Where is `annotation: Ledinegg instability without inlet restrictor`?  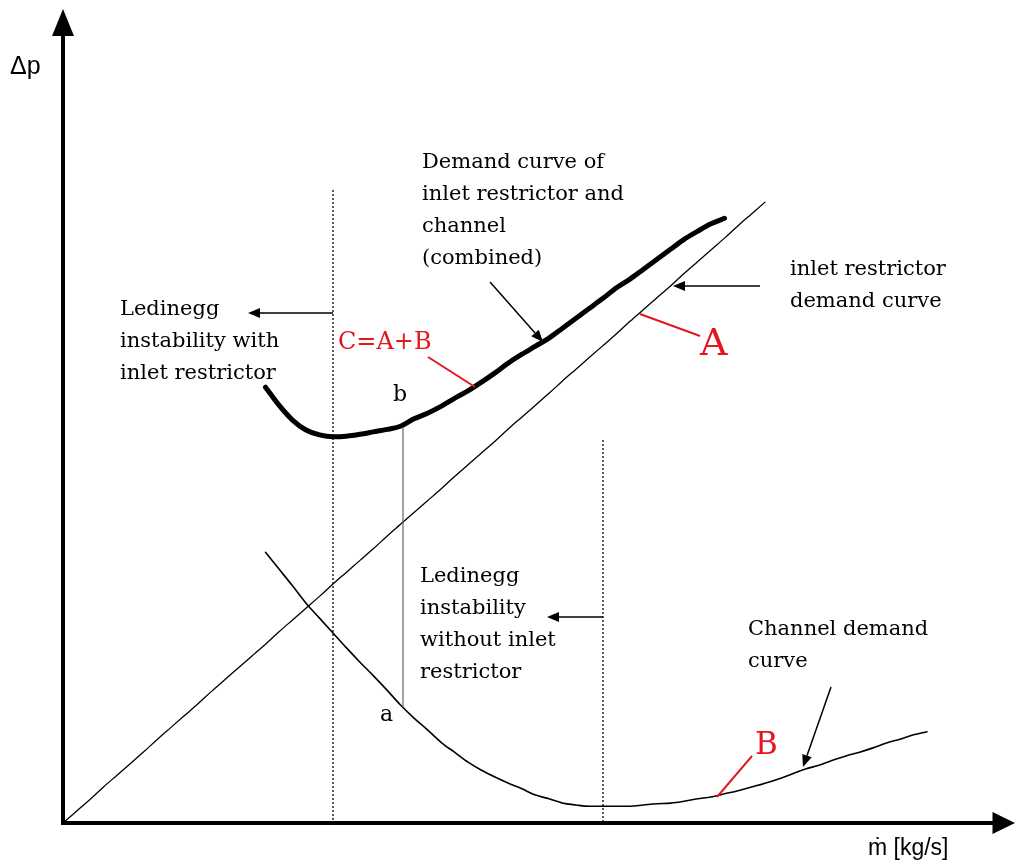
annotation: Ledinegg instability without inlet restrictor is located at coordinates (488, 623).